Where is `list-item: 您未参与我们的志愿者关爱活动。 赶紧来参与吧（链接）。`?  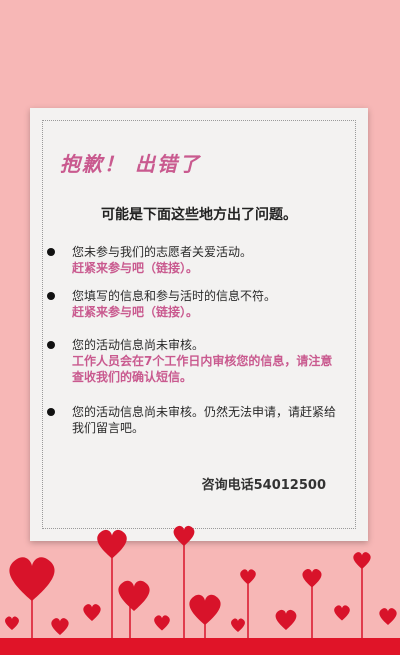
list-item: 您未参与我们的志愿者关爱活动。 赶紧来参与吧（链接）。 is located at coordinates (194, 260).